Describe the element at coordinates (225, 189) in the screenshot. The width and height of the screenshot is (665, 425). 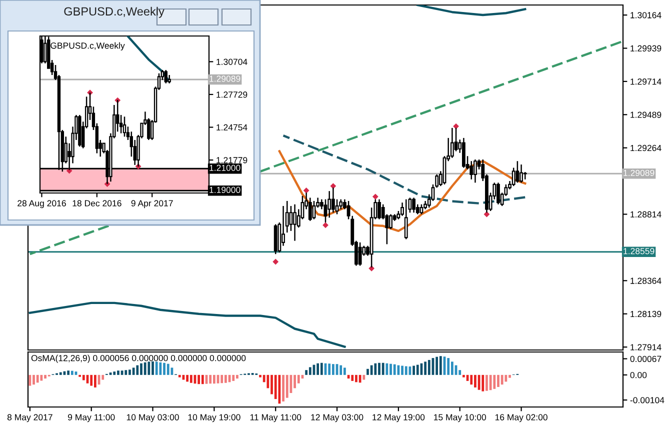
I see `ref-line-label: 1.19000` at that location.